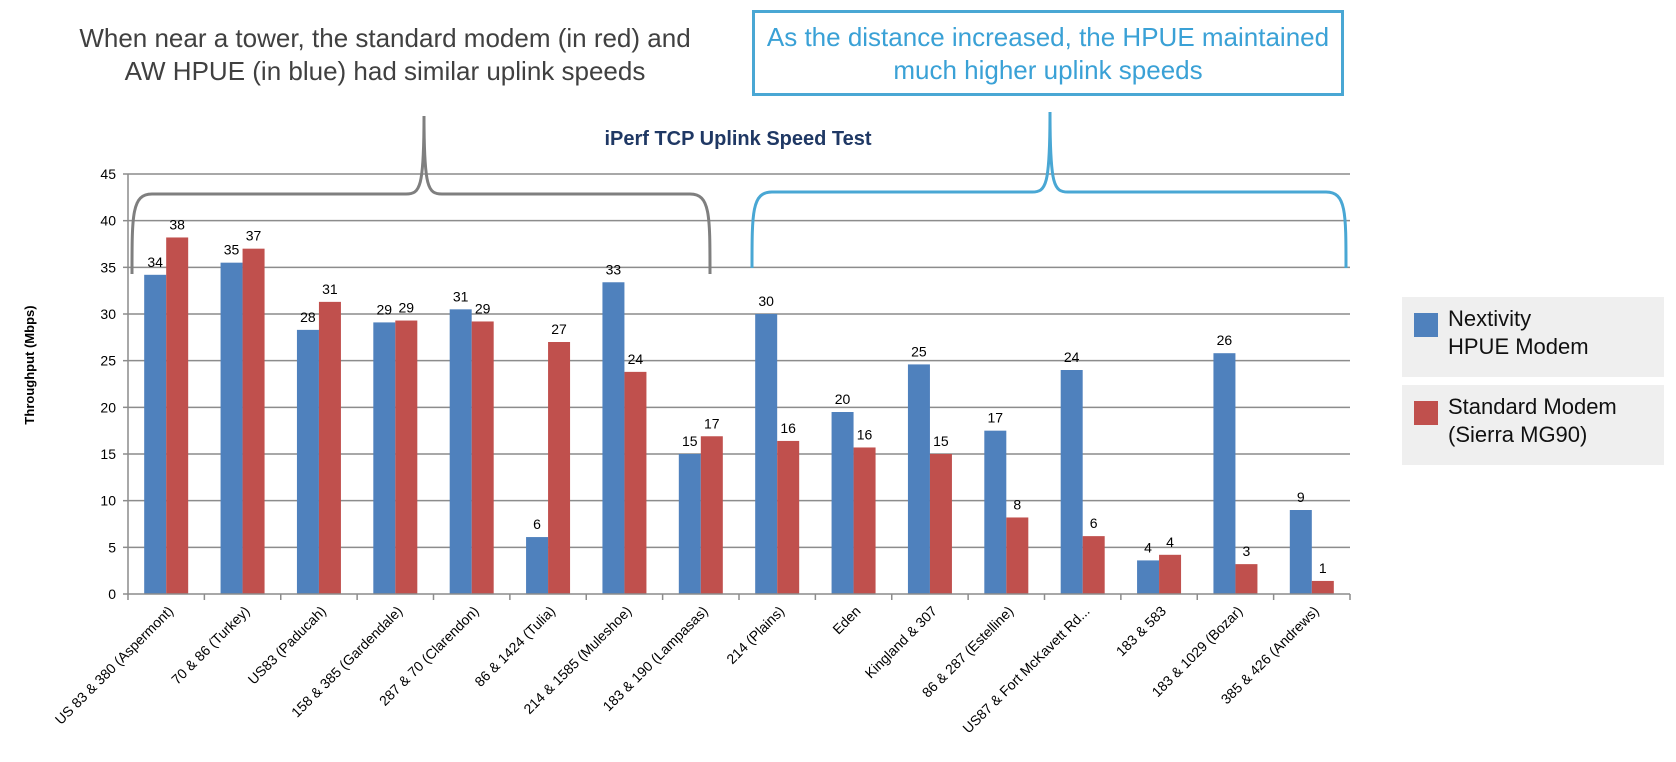 The height and width of the screenshot is (762, 1676). What do you see at coordinates (1141, 631) in the screenshot?
I see `x-tick-label: 183 & 583` at bounding box center [1141, 631].